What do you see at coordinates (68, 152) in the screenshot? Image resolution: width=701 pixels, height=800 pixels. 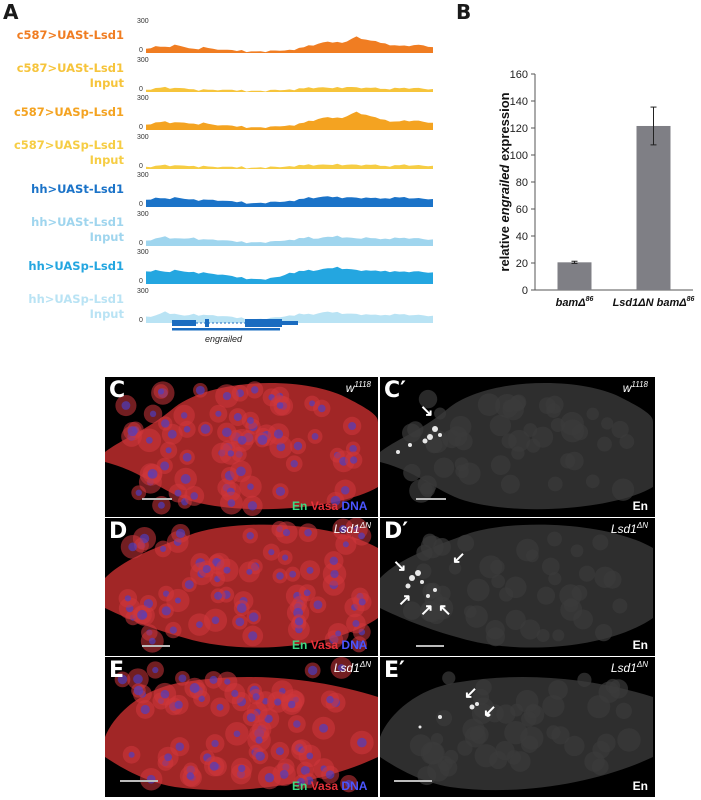 I see `track-label: c587>UASp-Lsd1 Input` at bounding box center [68, 152].